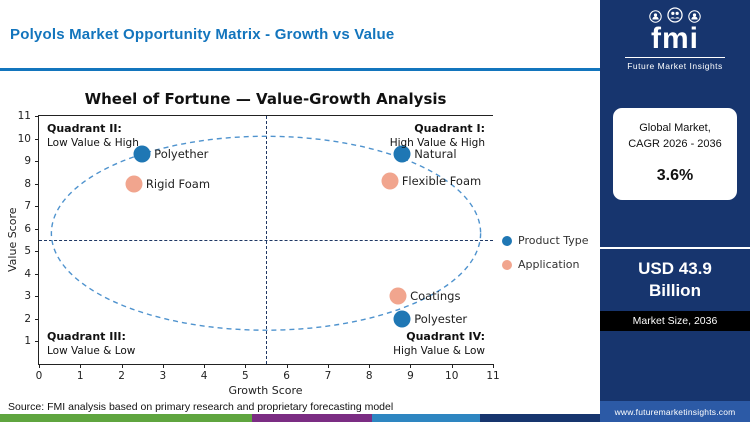 The width and height of the screenshot is (750, 422). Describe the element at coordinates (675, 143) in the screenshot. I see `cagr-line2: CAGR 2026 - 2036` at that location.